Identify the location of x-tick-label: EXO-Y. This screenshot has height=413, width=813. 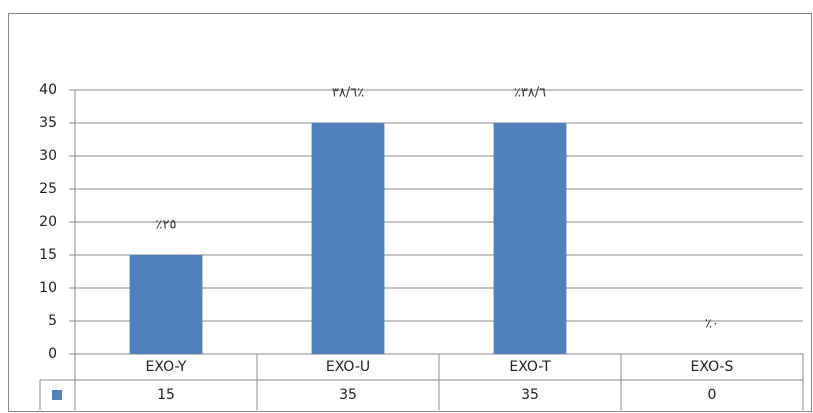
(166, 367).